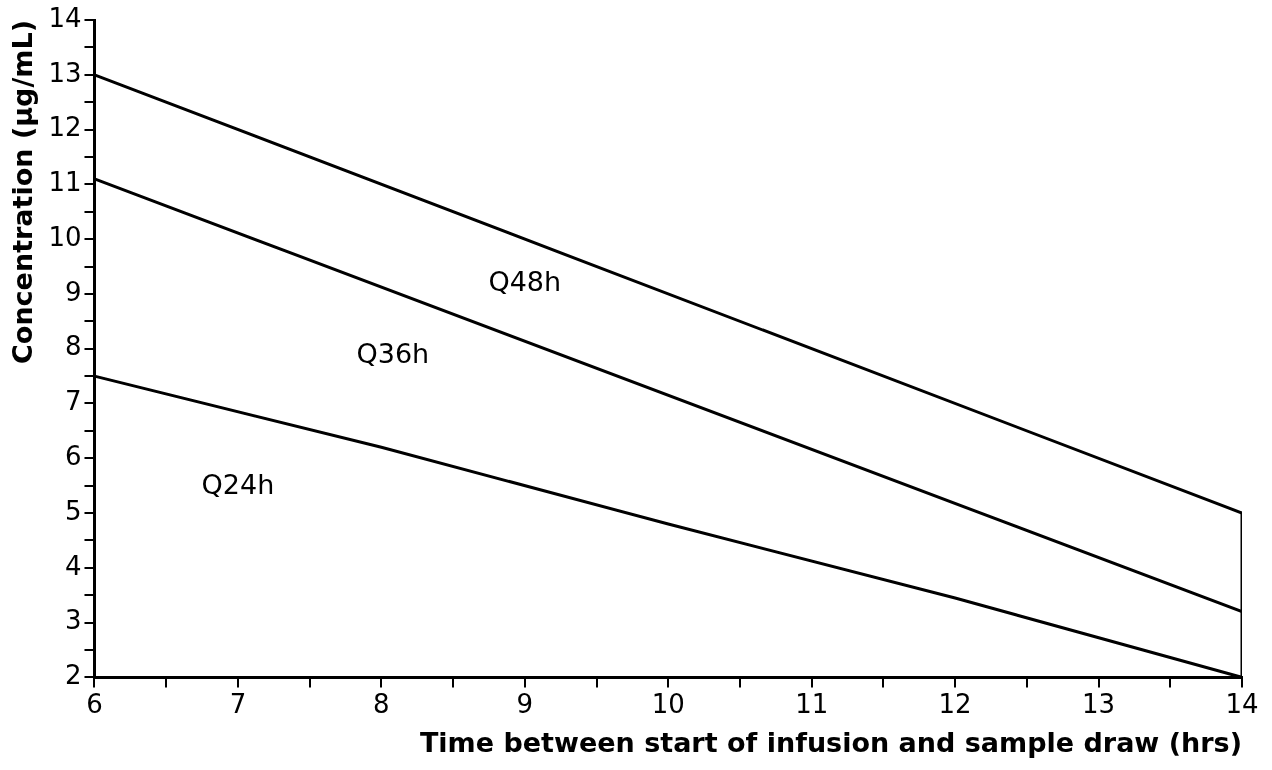 The height and width of the screenshot is (770, 1272). Describe the element at coordinates (65, 72) in the screenshot. I see `y-tick-label: 13` at that location.